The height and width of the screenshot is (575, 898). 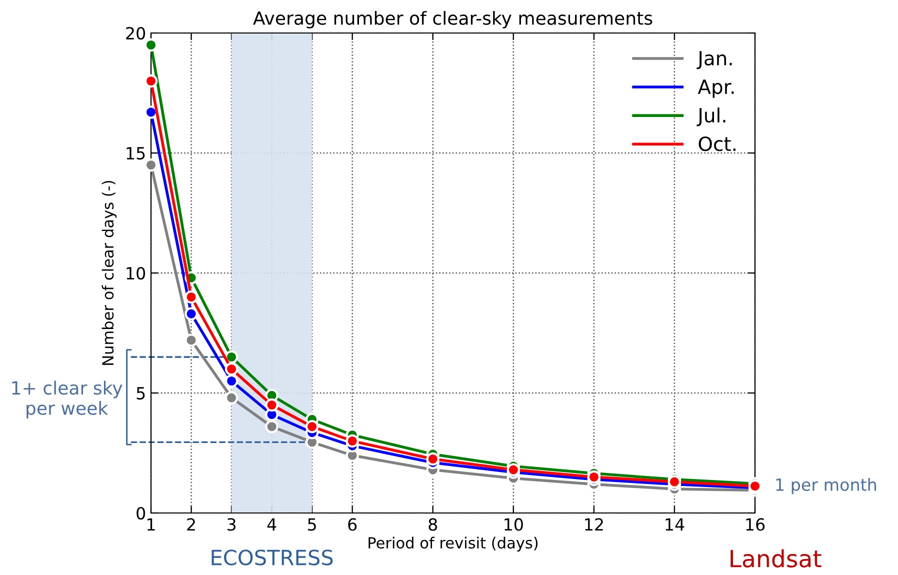 I want to click on x-tick-label: 6, so click(x=352, y=524).